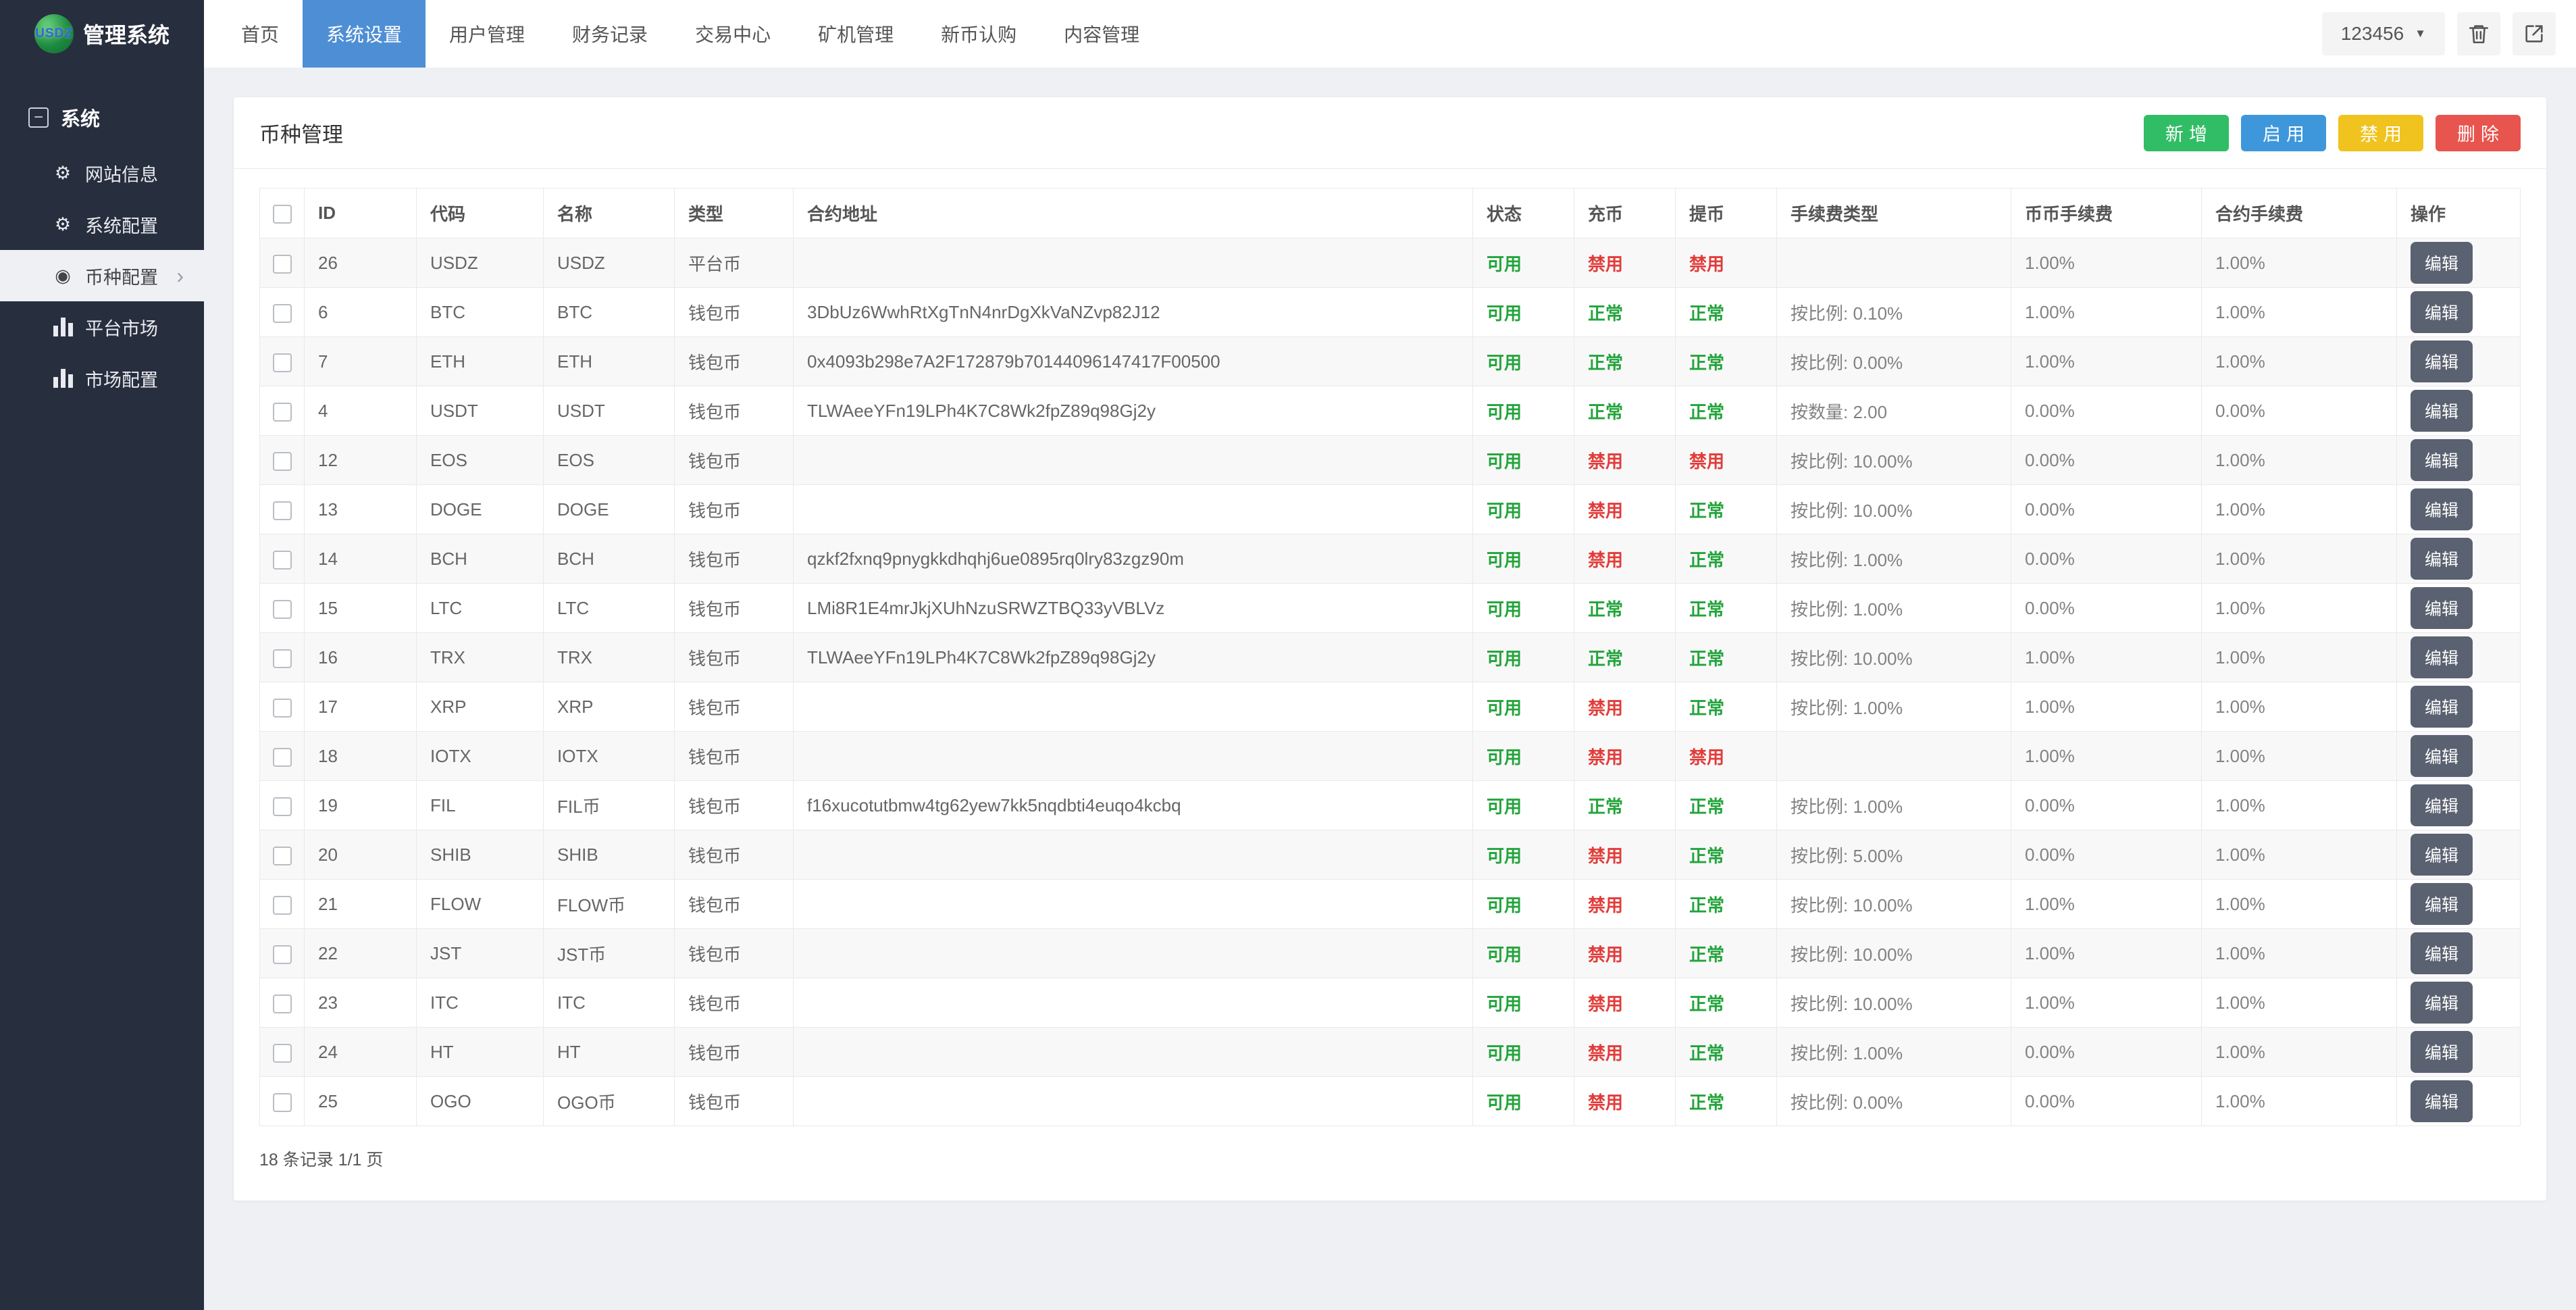  What do you see at coordinates (2478, 33) in the screenshot?
I see `trash-button` at bounding box center [2478, 33].